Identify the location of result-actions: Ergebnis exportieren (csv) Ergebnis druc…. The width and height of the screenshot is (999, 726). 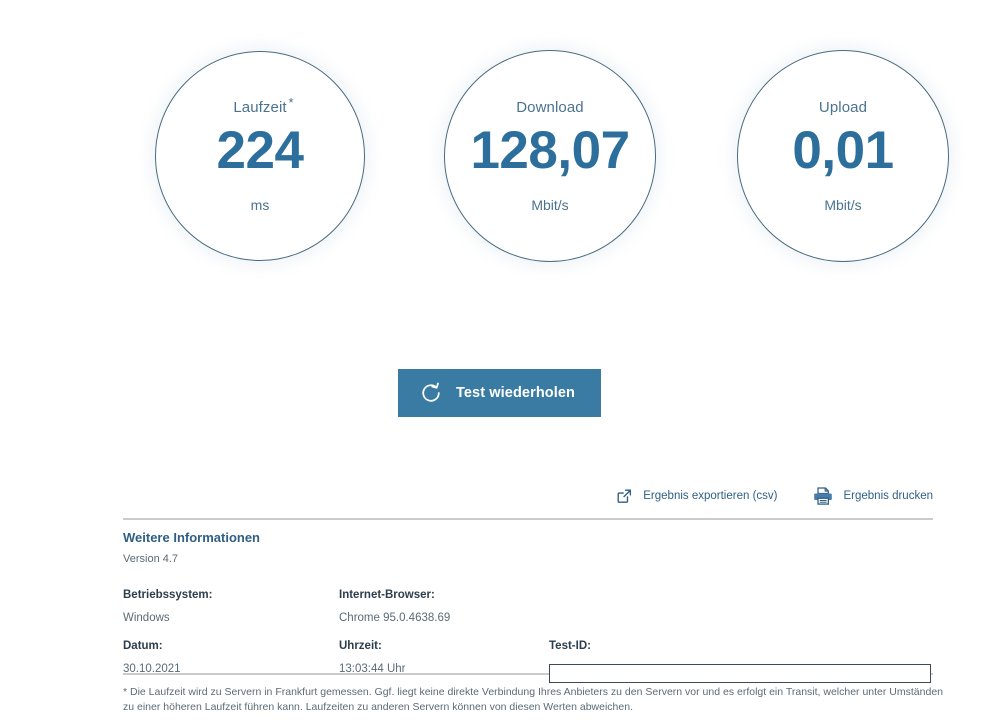
(774, 496).